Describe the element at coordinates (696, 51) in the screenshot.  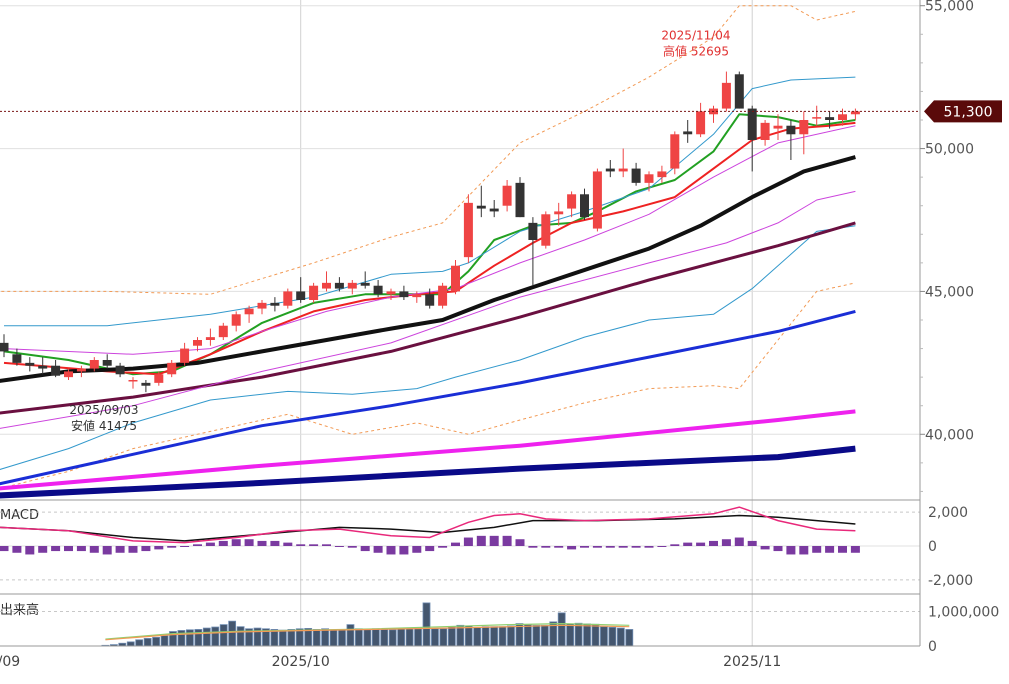
I see `high-annotation: 高値 52695` at that location.